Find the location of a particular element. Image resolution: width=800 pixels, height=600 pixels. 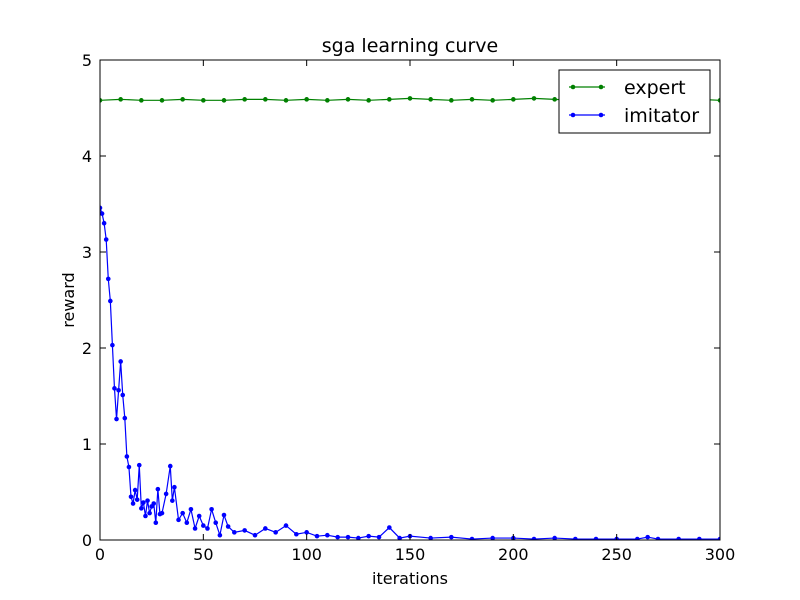

chart-title: sga learning curve is located at coordinates (410, 46).